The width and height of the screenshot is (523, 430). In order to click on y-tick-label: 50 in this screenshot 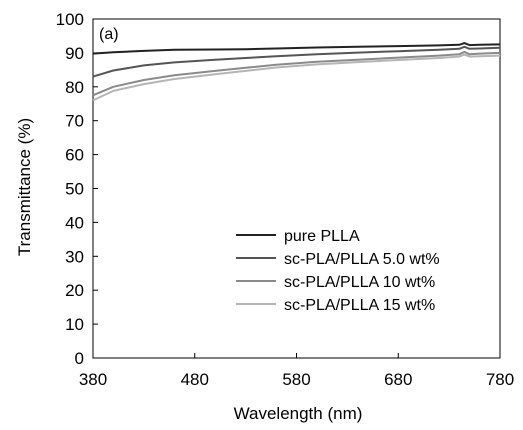, I will do `click(74, 189)`.